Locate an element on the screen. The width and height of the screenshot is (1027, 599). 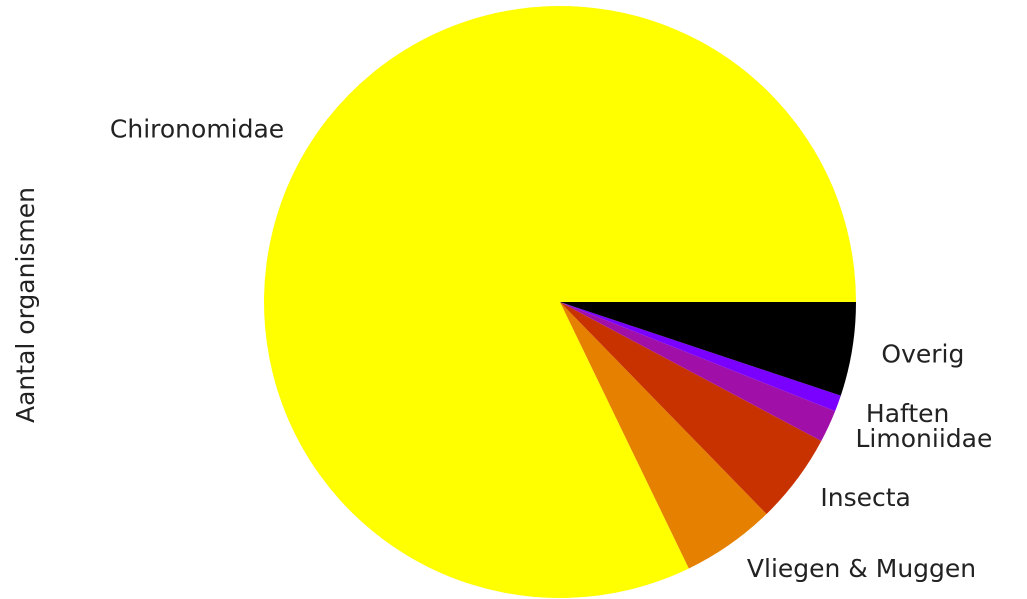
pie-slice-overig is located at coordinates (708, 349).